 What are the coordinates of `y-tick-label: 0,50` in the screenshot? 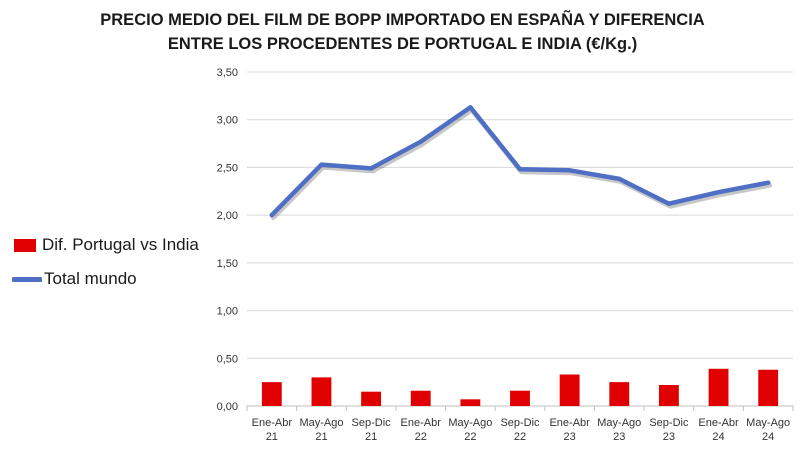 It's located at (227, 359).